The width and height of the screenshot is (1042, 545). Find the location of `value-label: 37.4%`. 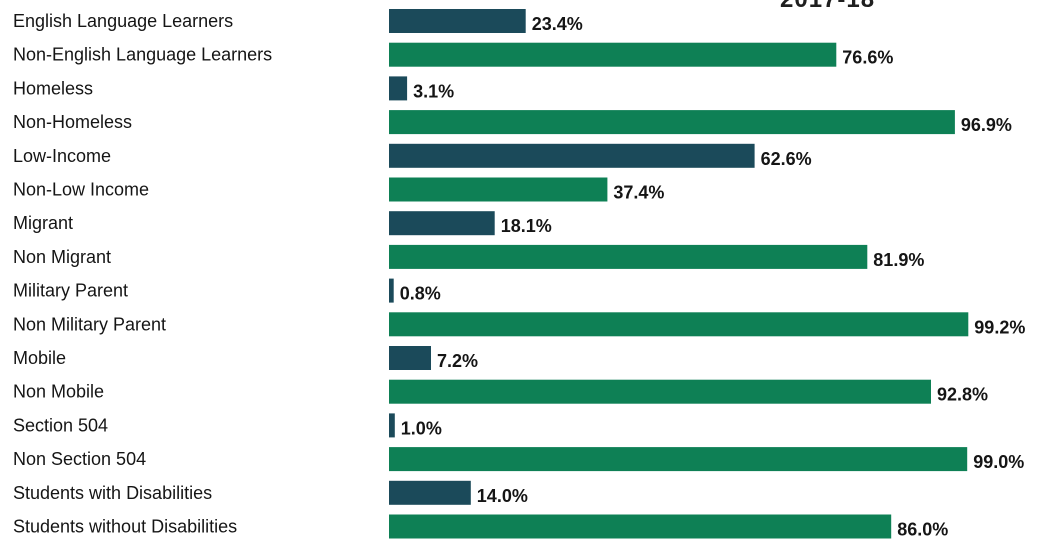

value-label: 37.4% is located at coordinates (638, 193).